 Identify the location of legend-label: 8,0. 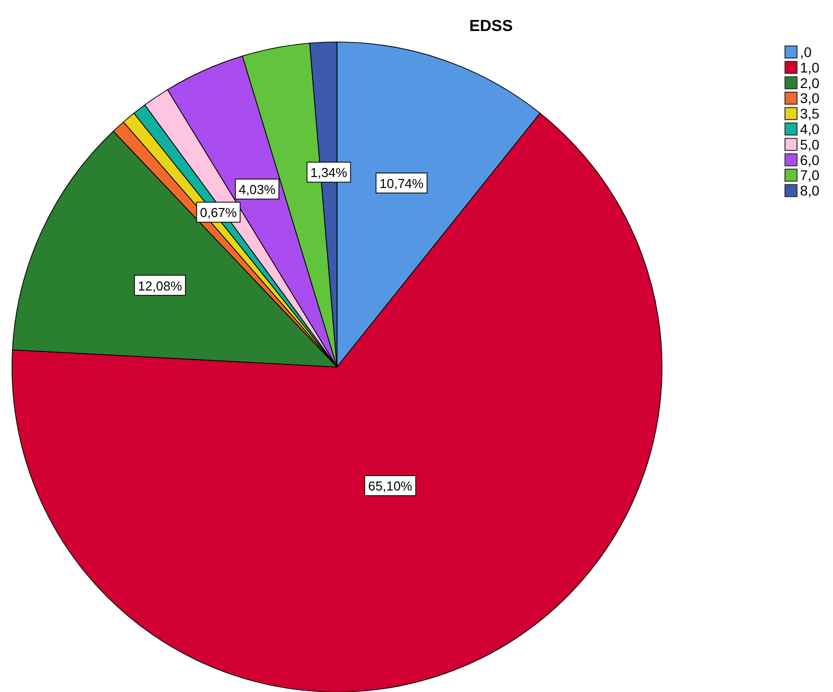
(810, 190).